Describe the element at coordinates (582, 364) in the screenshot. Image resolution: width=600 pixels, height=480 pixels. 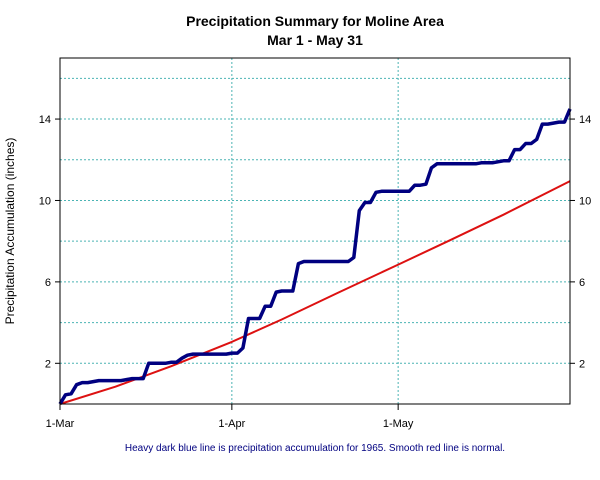
I see `y-tick-label-right: 2` at that location.